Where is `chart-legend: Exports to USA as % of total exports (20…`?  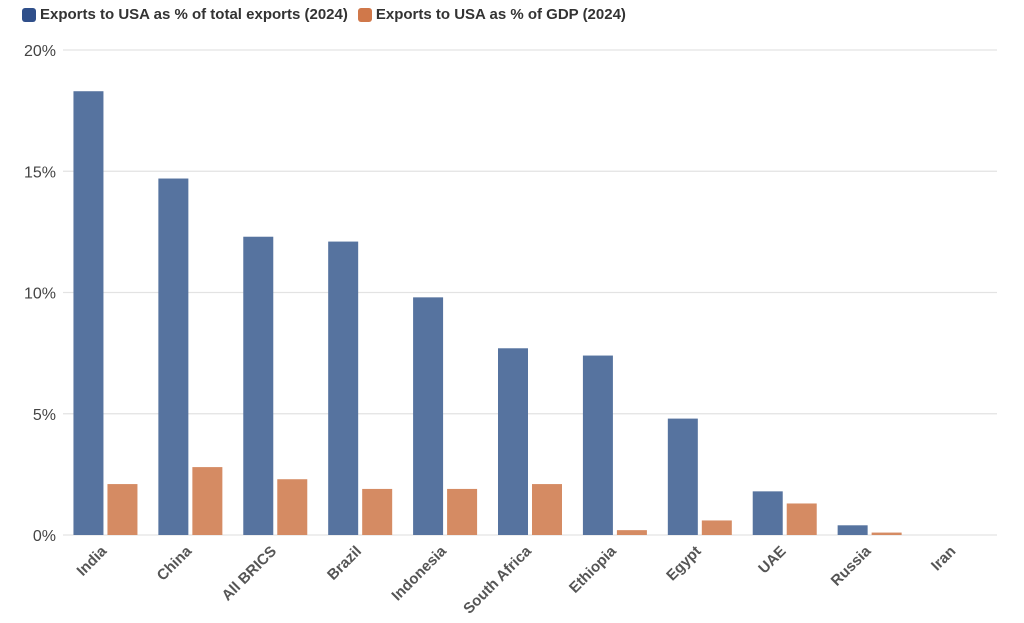 chart-legend: Exports to USA as % of total exports (20… is located at coordinates (324, 14).